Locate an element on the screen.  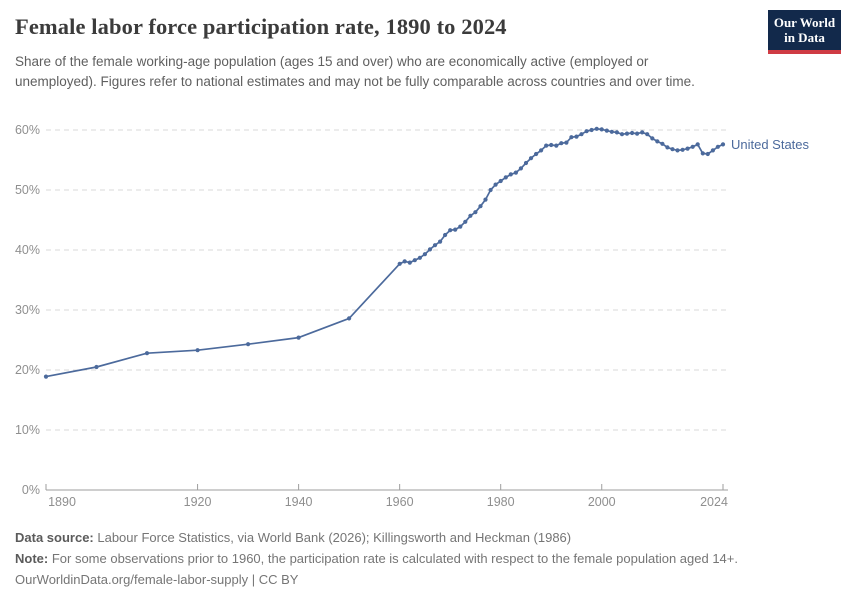
data-point-1991 is located at coordinates (556, 145).